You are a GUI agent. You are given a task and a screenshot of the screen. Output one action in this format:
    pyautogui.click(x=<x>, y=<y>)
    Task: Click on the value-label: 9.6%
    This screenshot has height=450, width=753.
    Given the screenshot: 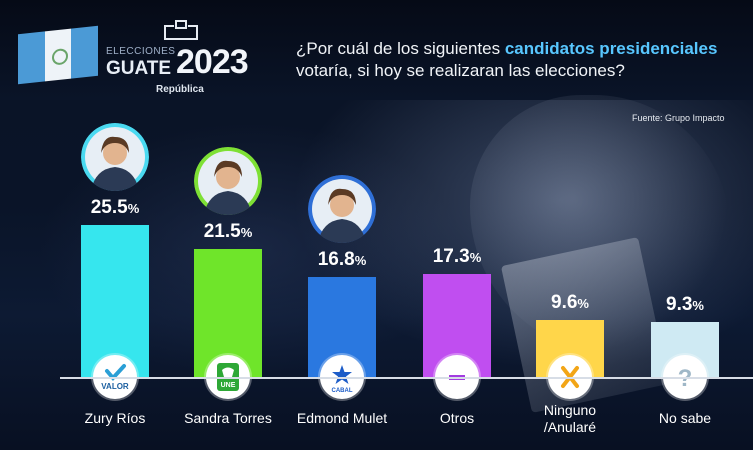 What is the action you would take?
    pyautogui.click(x=570, y=303)
    